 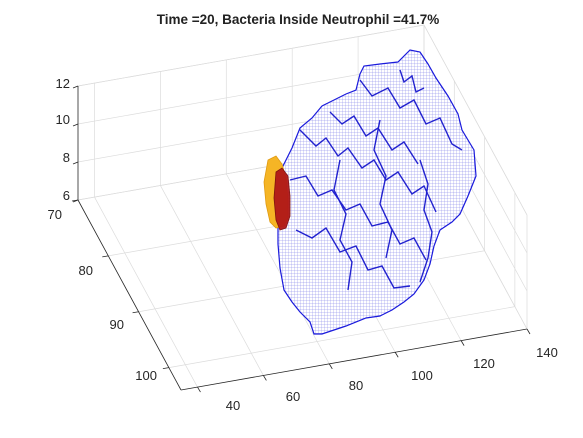 I want to click on y-axis-line, so click(x=129, y=295).